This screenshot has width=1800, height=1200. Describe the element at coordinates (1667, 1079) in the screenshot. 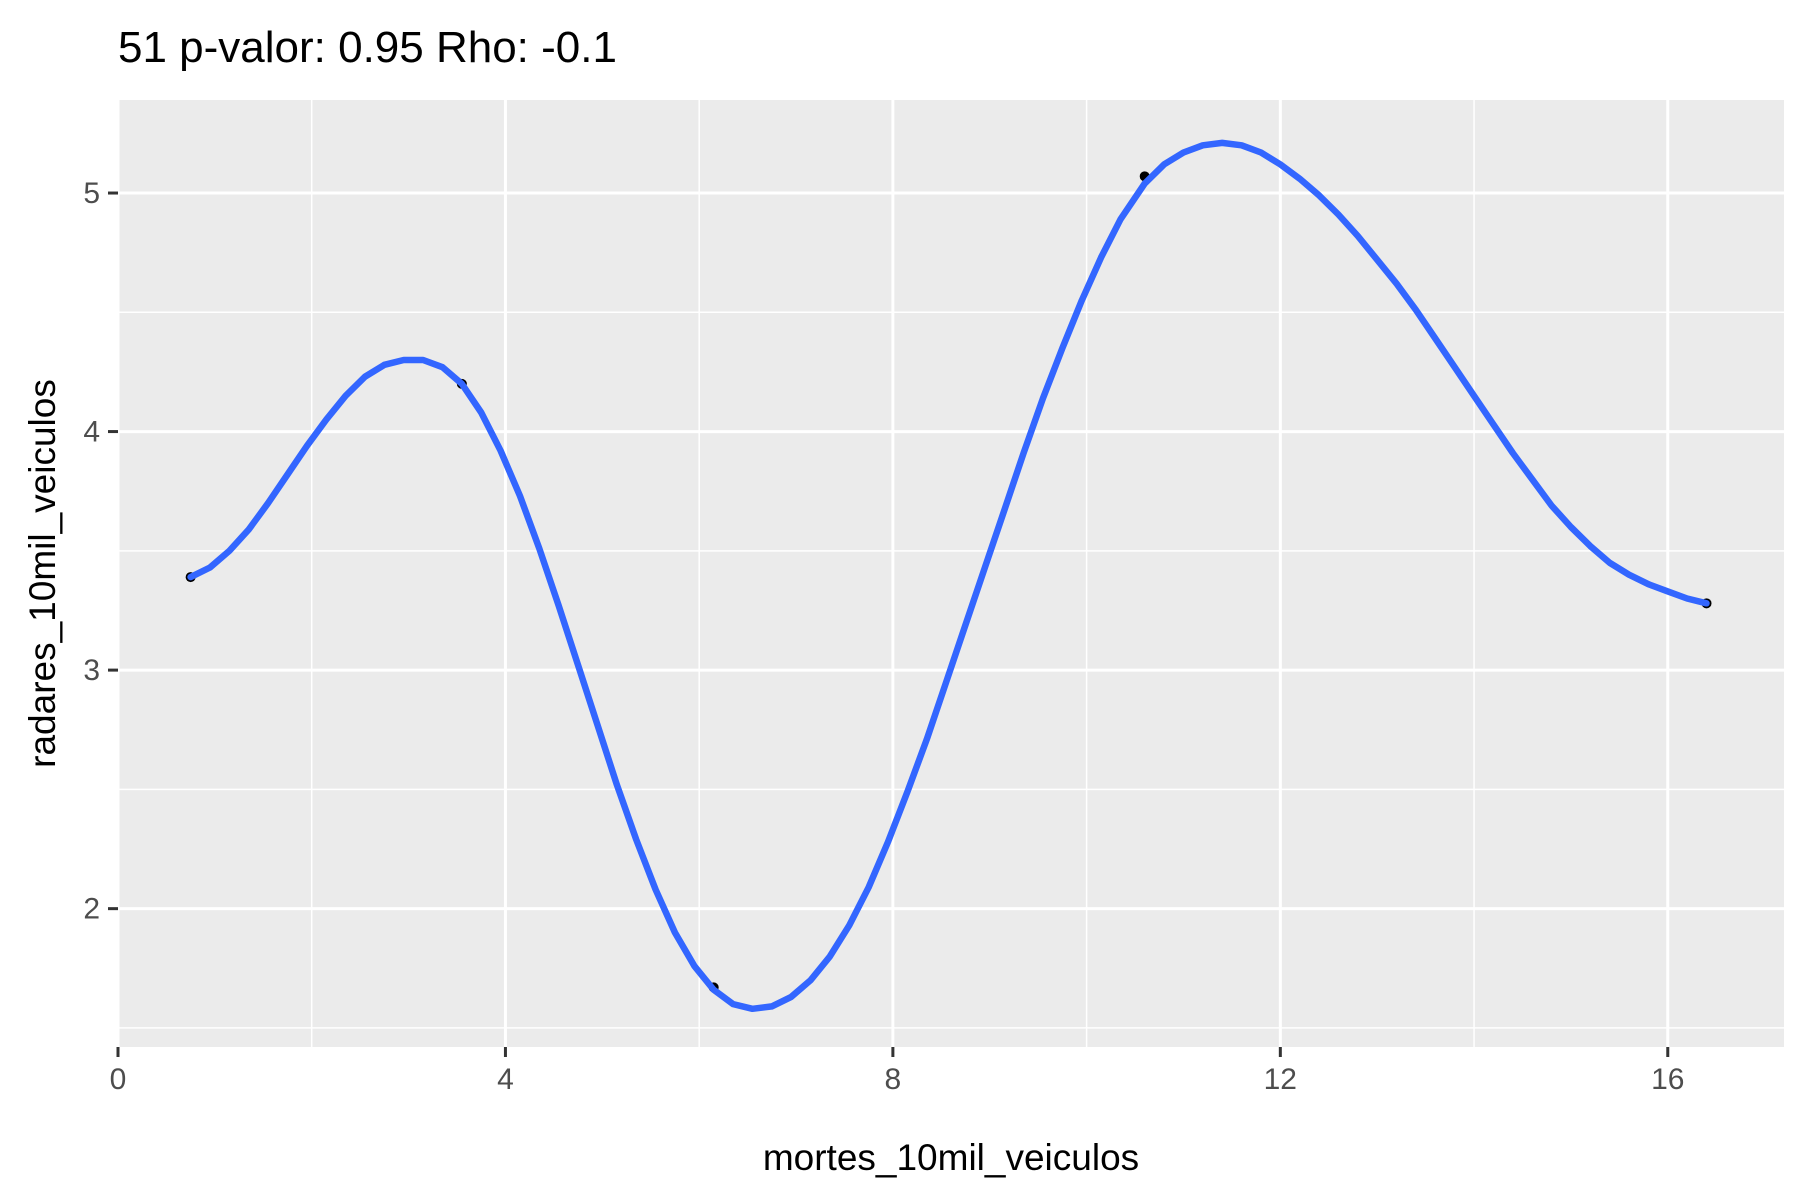

I see `x-tick-label: 16` at that location.